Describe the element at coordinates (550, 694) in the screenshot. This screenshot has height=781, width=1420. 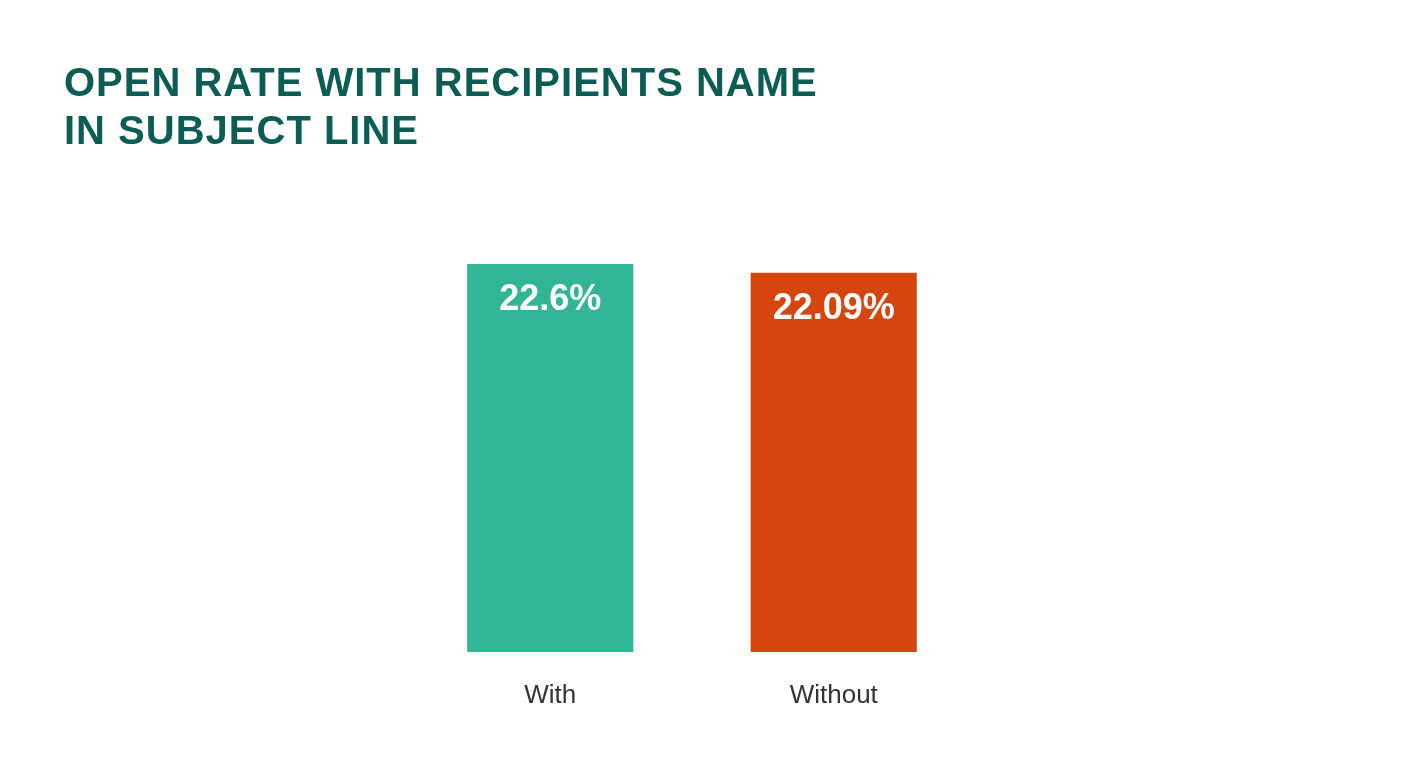
I see `x-tick-label: With` at that location.